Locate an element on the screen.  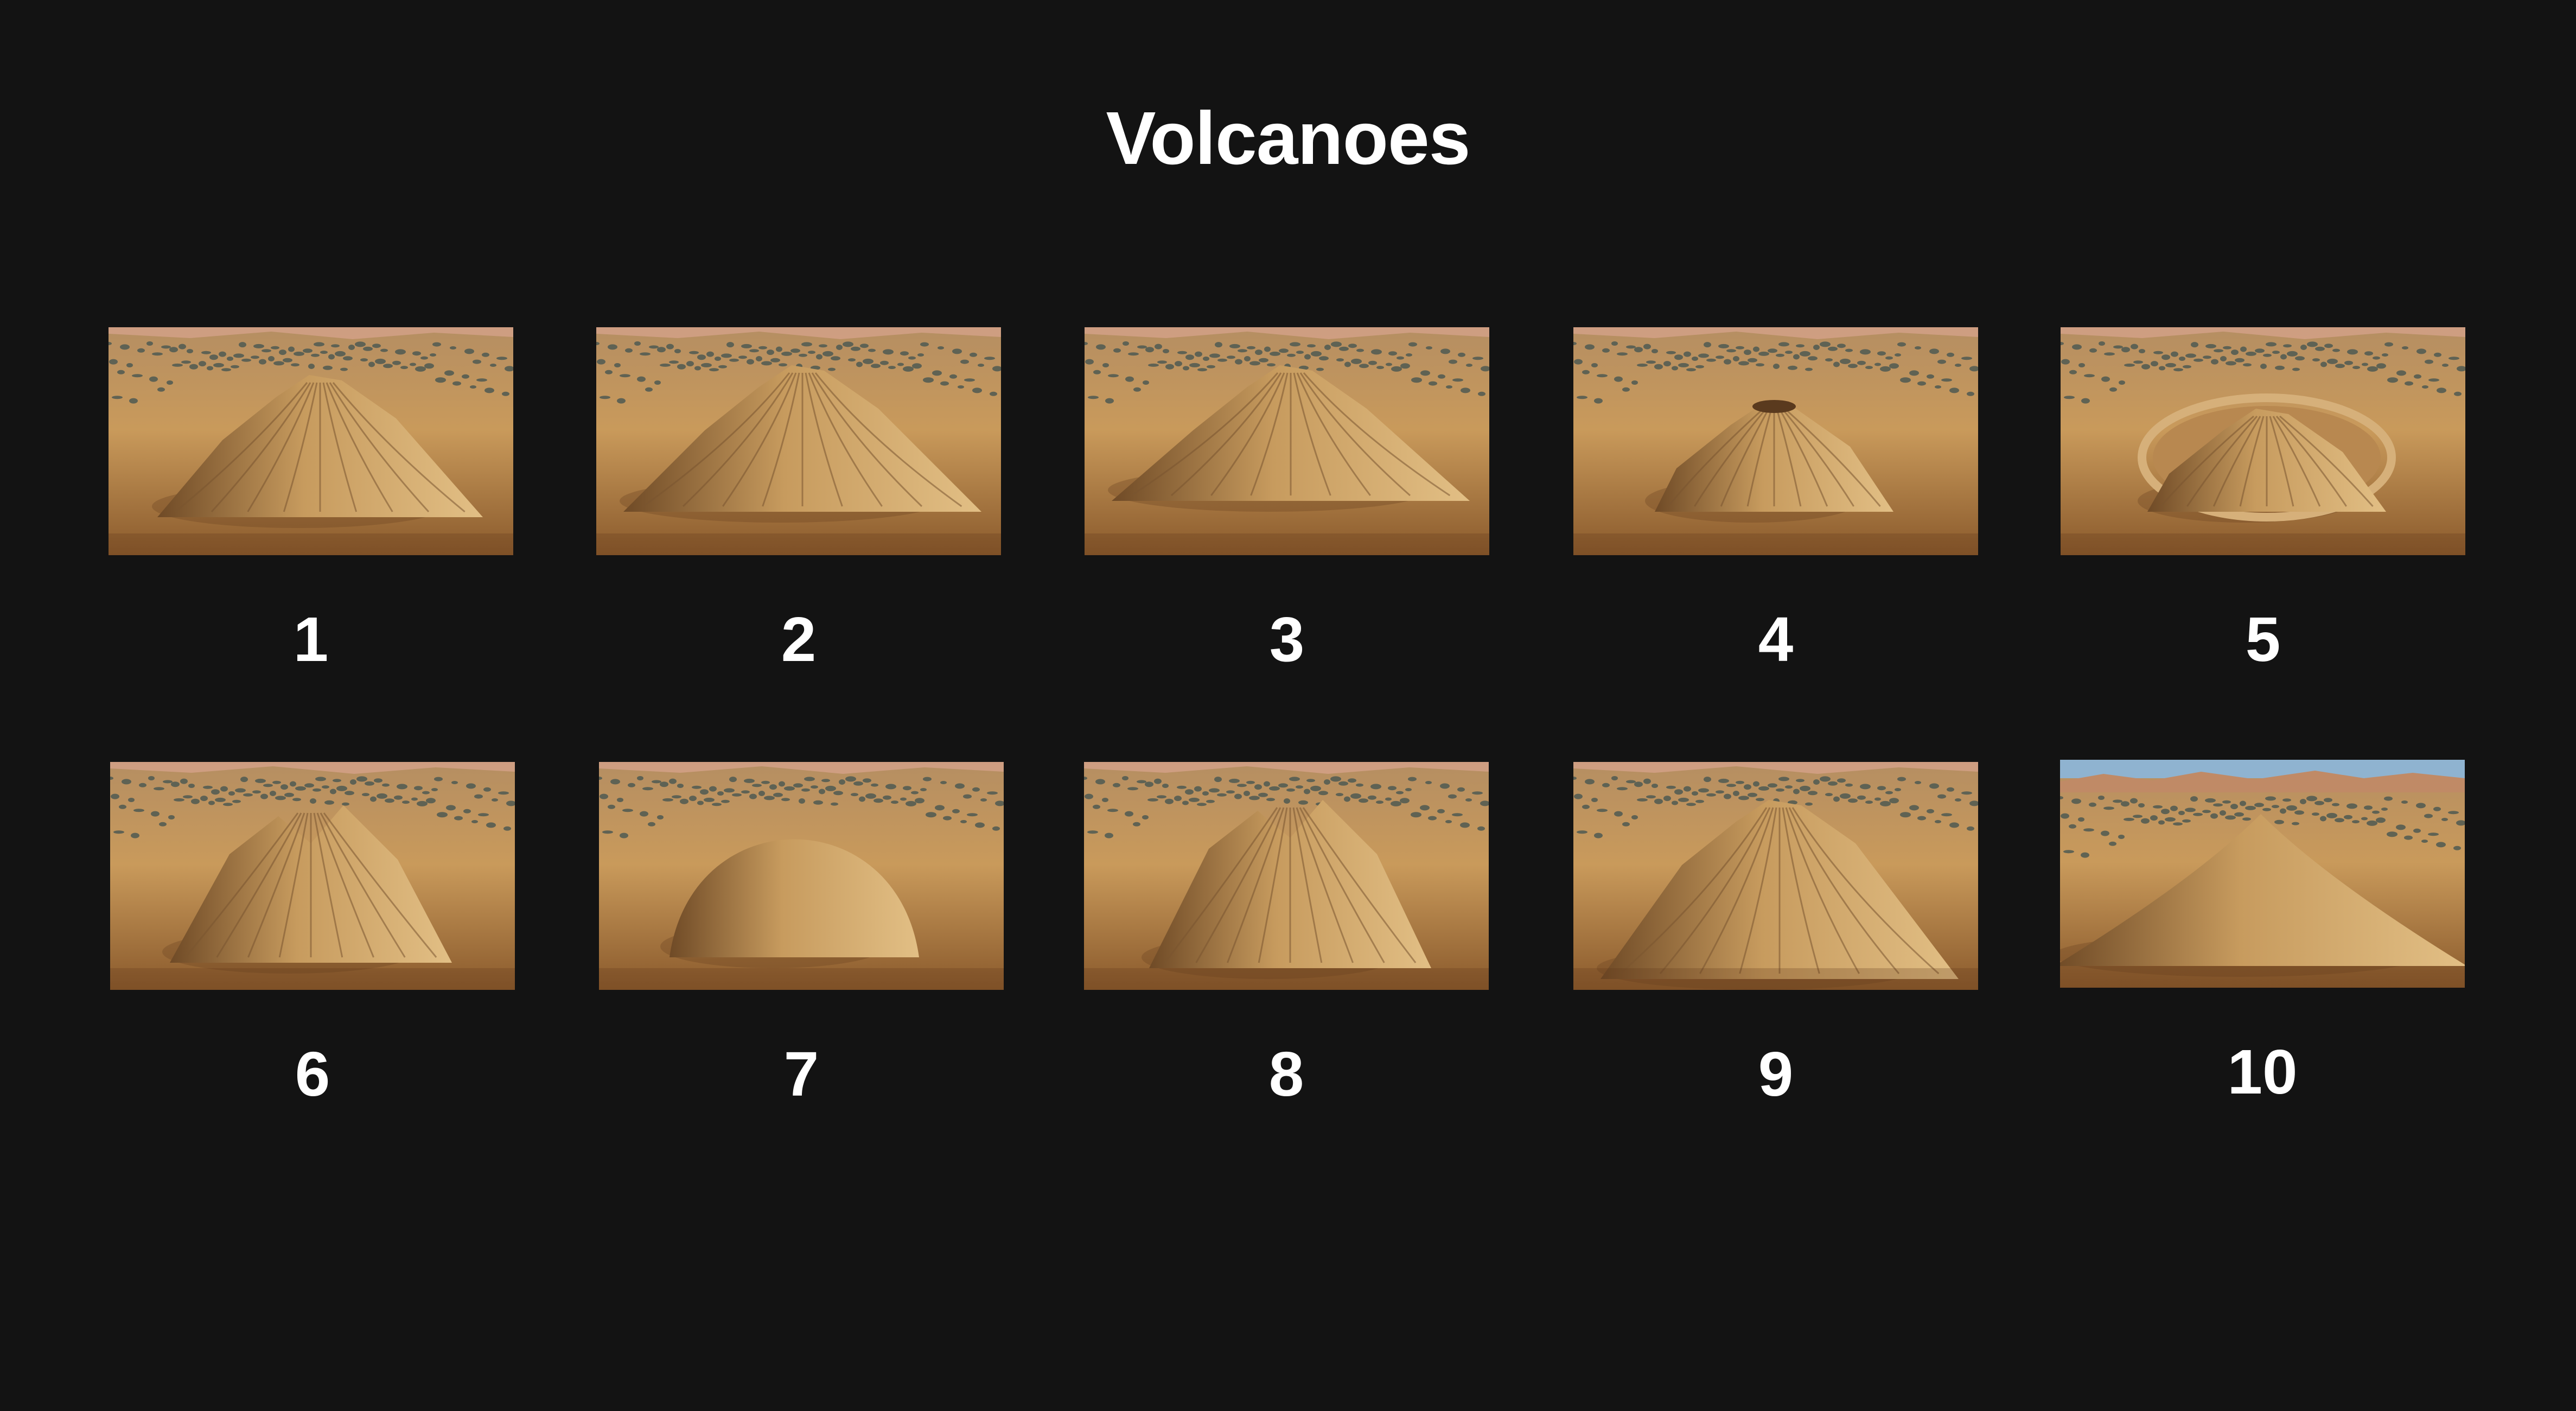
volcano-tile-1: 1 is located at coordinates (311, 501).